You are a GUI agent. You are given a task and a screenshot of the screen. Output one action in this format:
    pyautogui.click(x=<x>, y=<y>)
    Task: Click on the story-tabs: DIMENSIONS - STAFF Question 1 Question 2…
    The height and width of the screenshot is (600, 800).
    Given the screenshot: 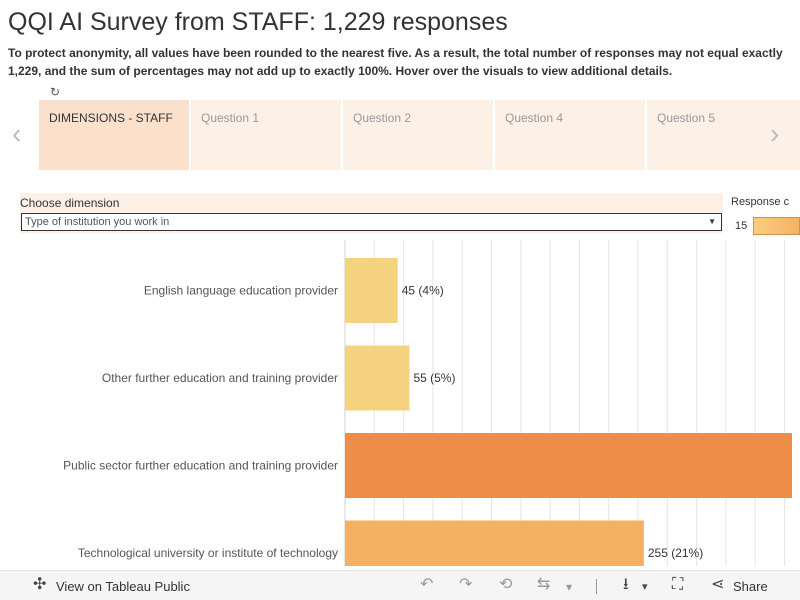 What is the action you would take?
    pyautogui.click(x=419, y=135)
    